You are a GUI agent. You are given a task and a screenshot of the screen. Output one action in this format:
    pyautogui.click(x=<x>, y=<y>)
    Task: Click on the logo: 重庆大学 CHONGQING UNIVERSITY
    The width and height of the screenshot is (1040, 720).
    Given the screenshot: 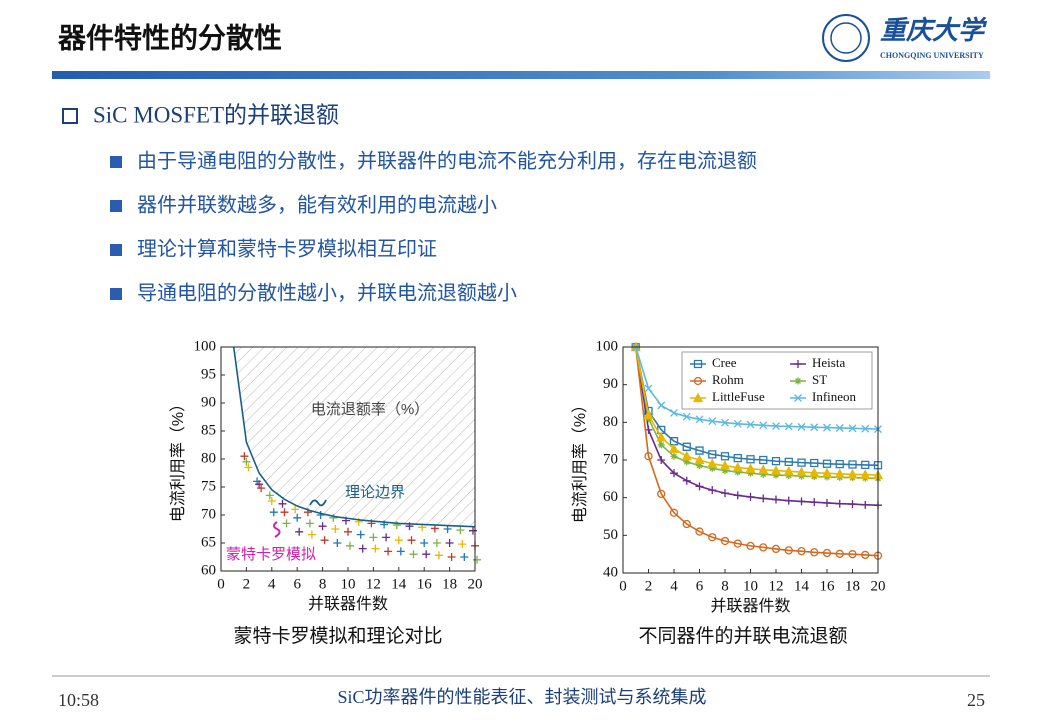 What is the action you would take?
    pyautogui.click(x=905, y=38)
    